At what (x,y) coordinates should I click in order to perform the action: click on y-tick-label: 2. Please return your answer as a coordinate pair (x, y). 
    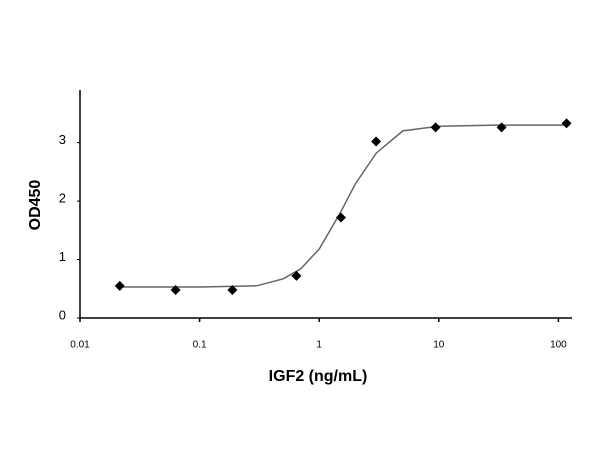
    Looking at the image, I should click on (62, 198).